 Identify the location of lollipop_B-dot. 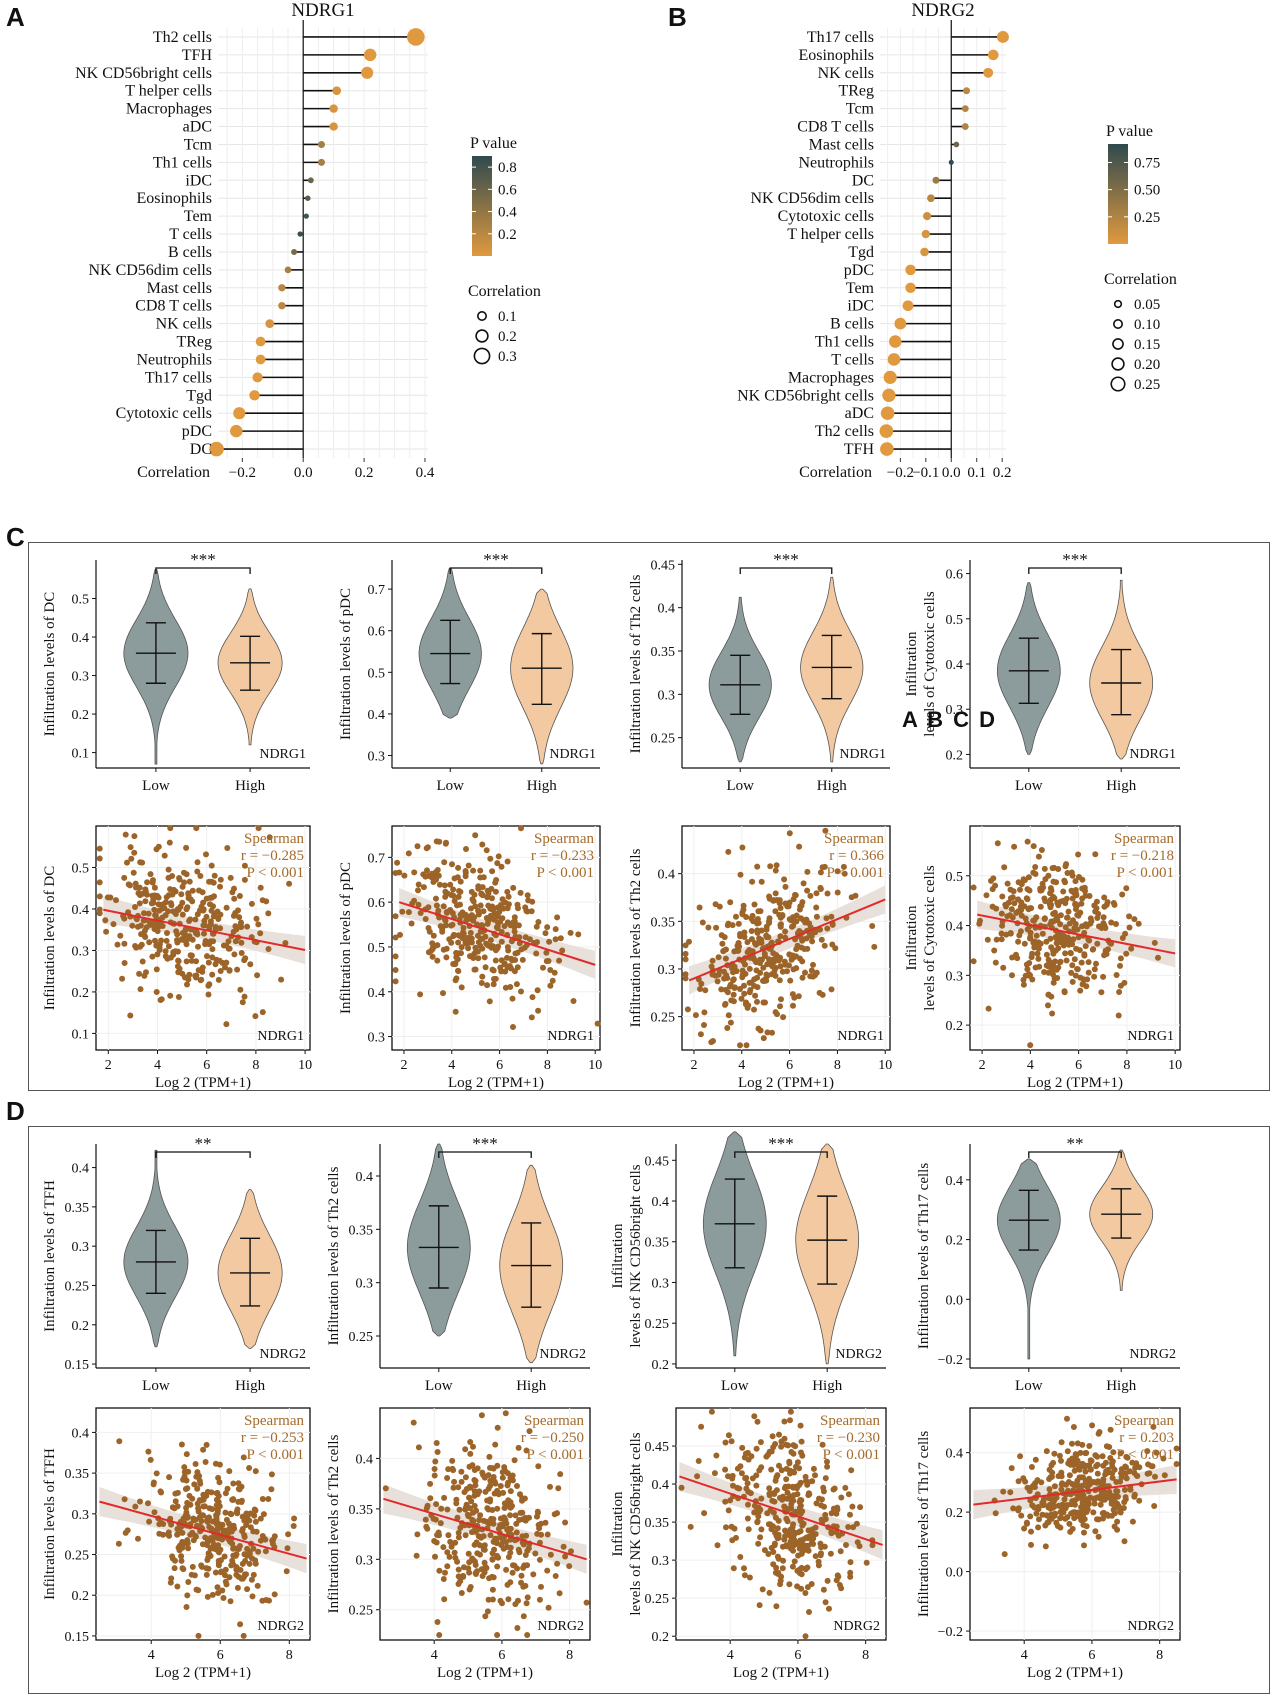
(895, 341).